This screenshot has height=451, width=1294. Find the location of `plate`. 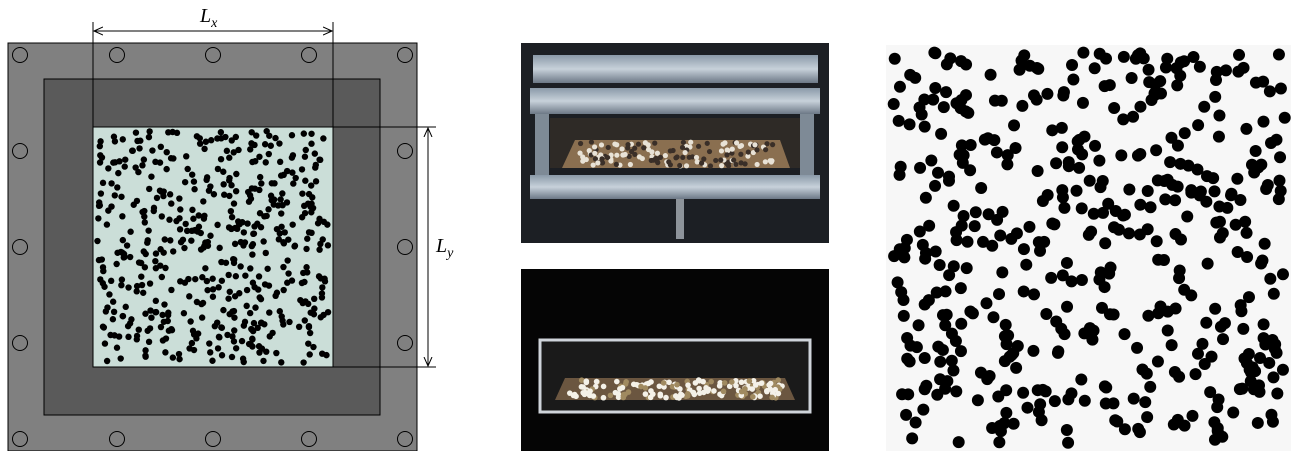

plate is located at coordinates (675, 101).